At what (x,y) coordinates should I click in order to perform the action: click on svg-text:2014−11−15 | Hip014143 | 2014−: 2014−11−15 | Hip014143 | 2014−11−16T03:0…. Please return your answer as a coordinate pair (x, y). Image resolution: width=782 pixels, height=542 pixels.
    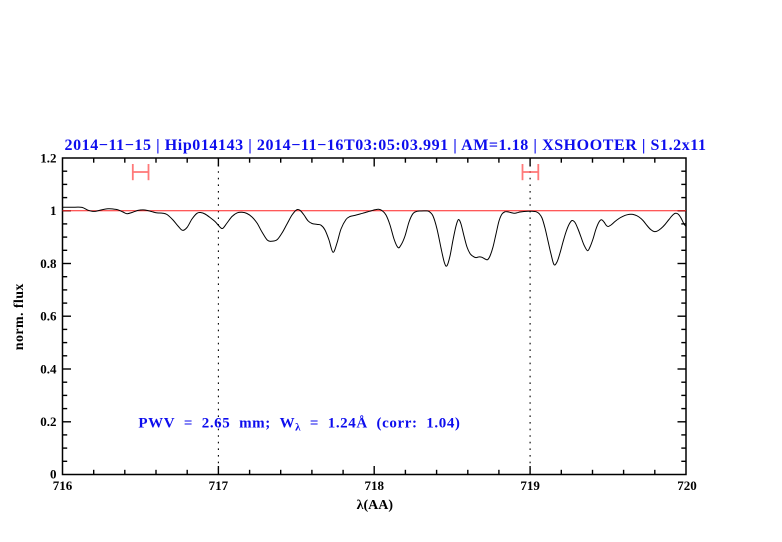
    Looking at the image, I should click on (386, 145).